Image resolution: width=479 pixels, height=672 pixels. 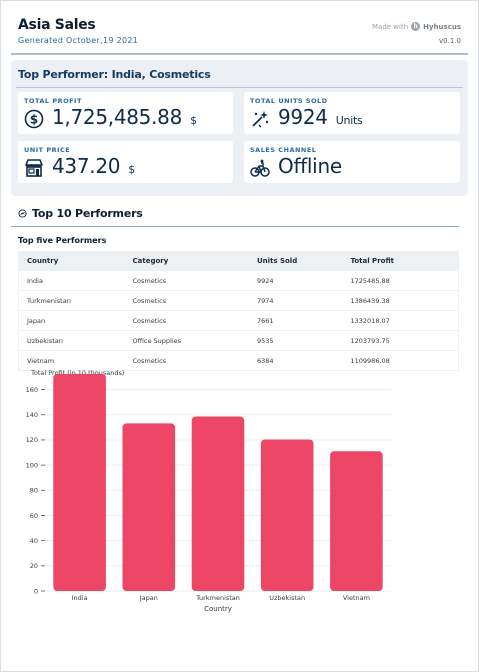 I want to click on storefront-icon, so click(x=34, y=168).